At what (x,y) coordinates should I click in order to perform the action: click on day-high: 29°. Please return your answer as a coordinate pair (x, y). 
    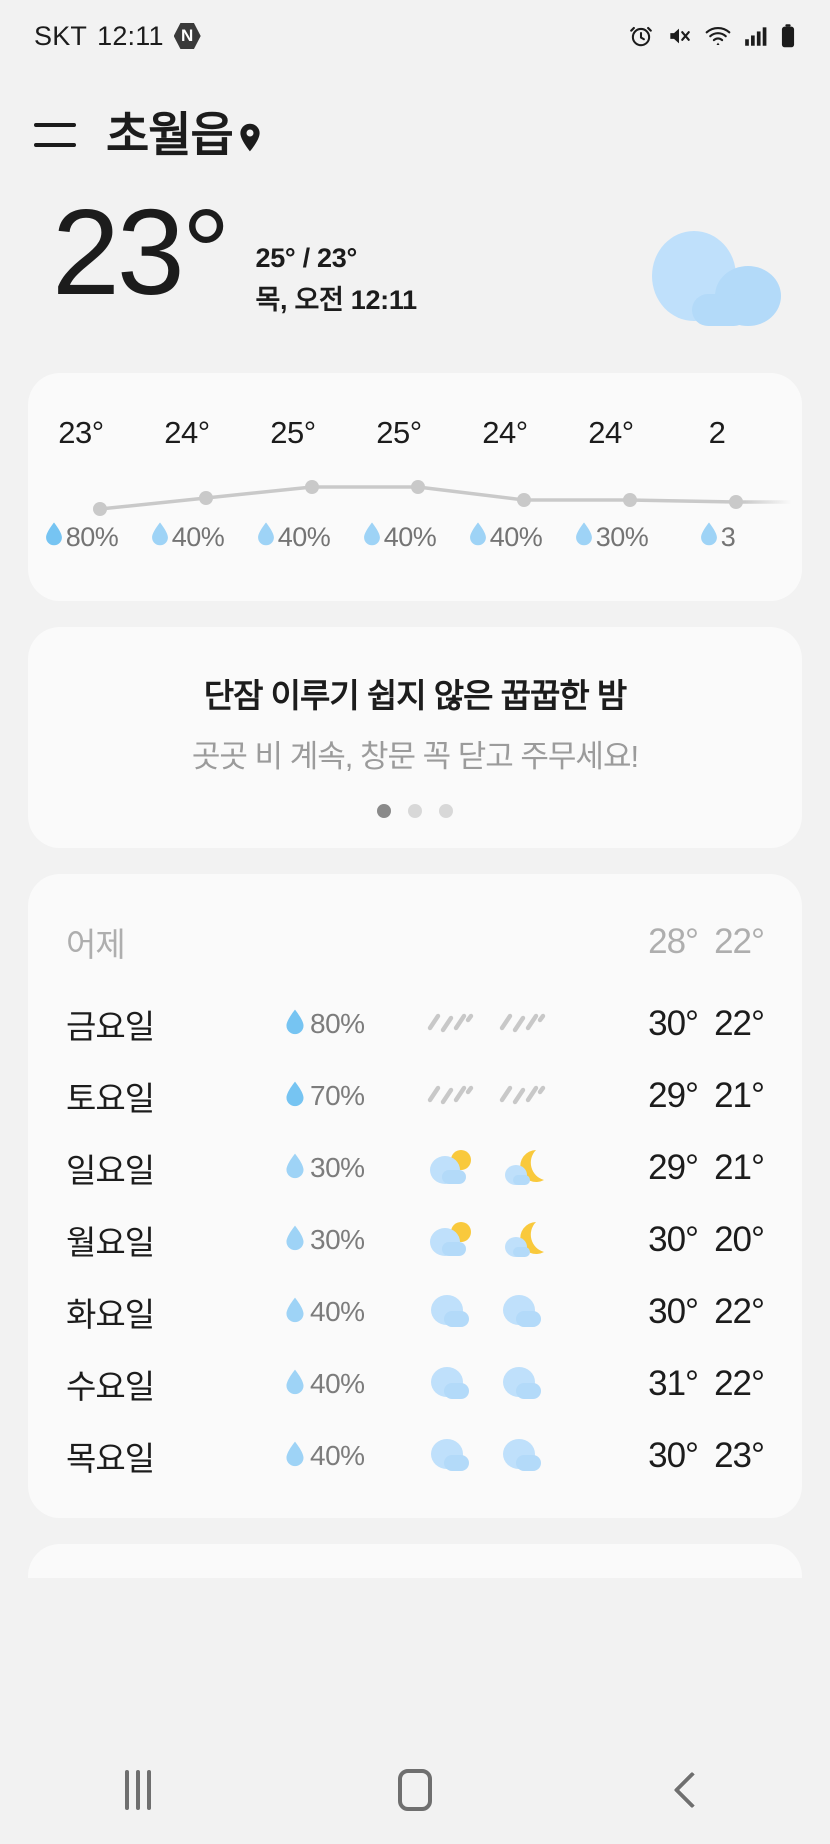
    Looking at the image, I should click on (673, 1168).